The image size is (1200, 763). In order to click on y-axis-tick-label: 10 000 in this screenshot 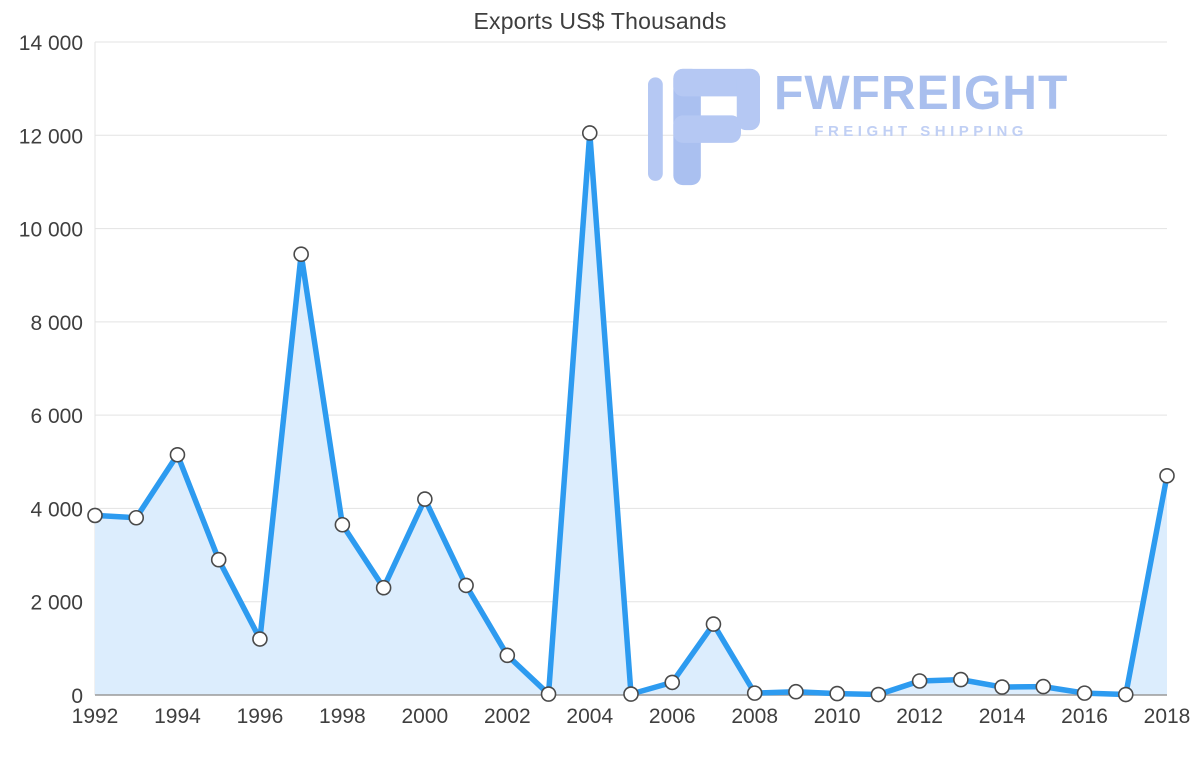, I will do `click(51, 230)`.